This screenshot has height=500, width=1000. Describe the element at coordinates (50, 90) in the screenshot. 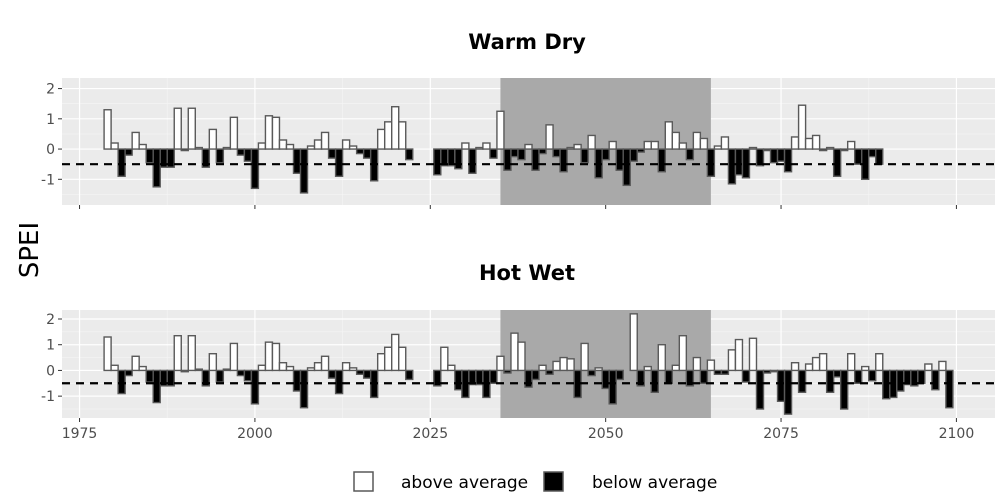

I see `y-tick-label: 2` at that location.